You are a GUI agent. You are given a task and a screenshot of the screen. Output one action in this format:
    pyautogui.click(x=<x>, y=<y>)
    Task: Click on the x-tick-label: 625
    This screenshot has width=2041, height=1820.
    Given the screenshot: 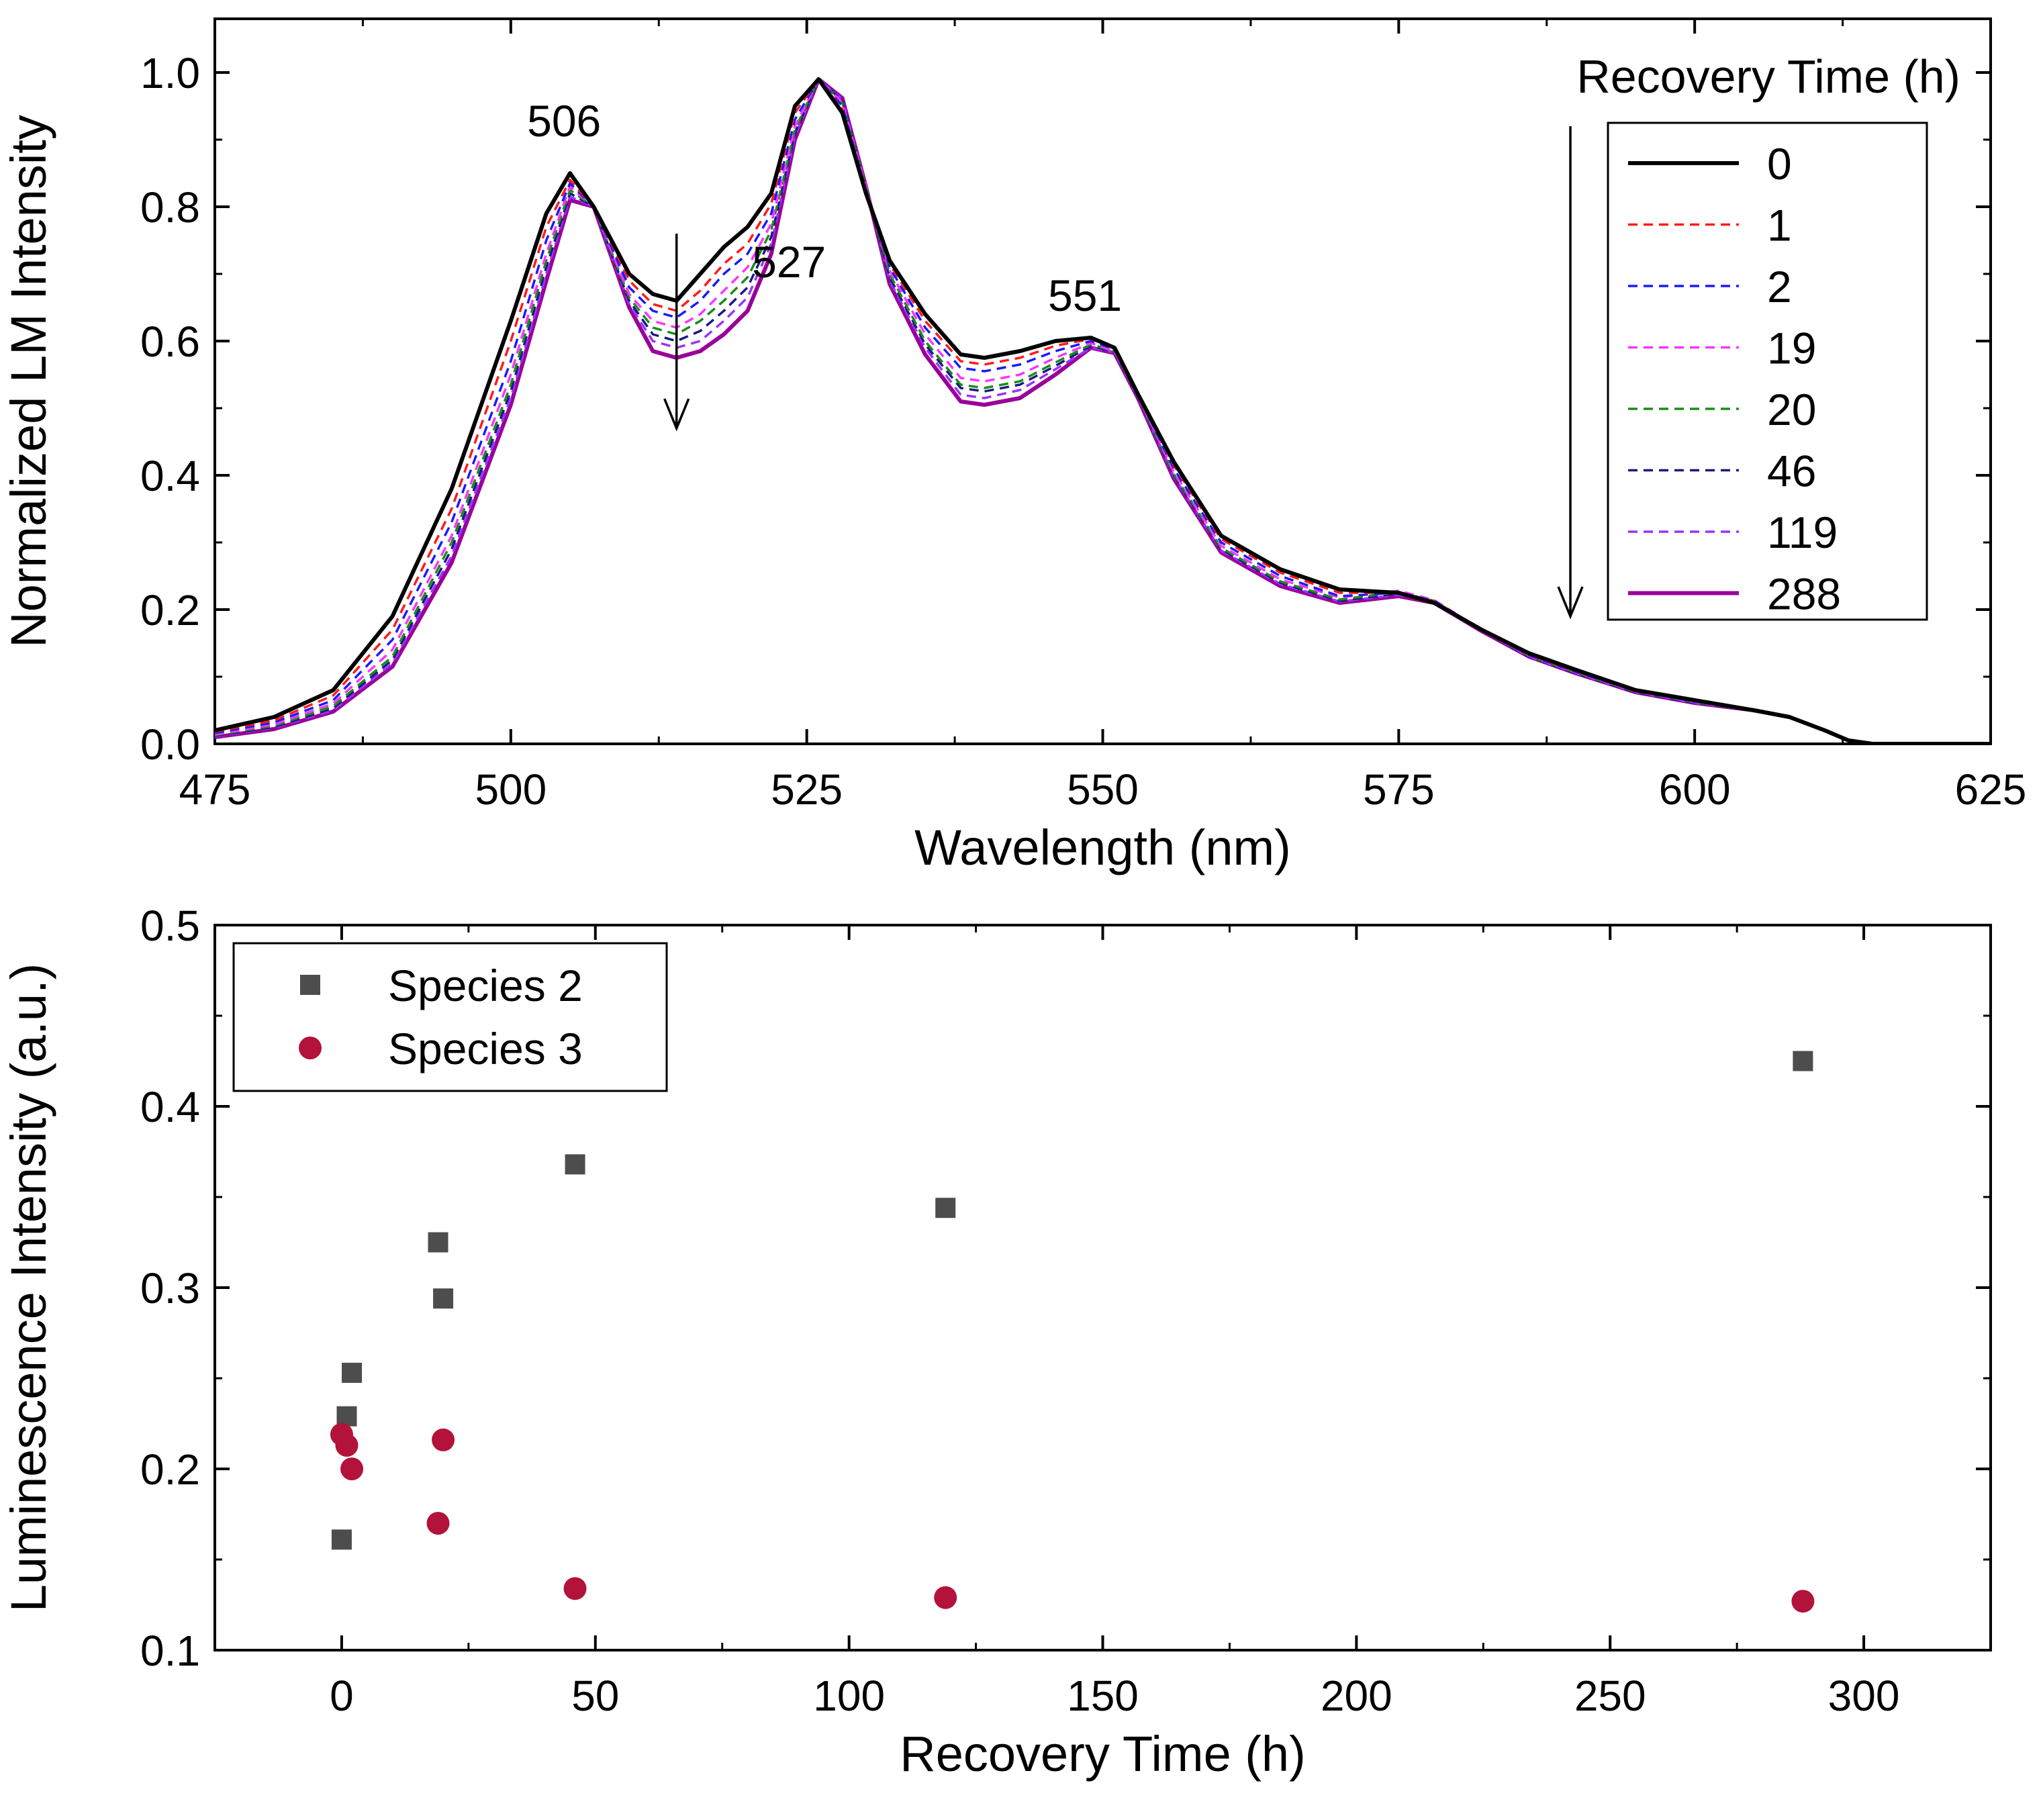 What is the action you would take?
    pyautogui.click(x=1991, y=790)
    